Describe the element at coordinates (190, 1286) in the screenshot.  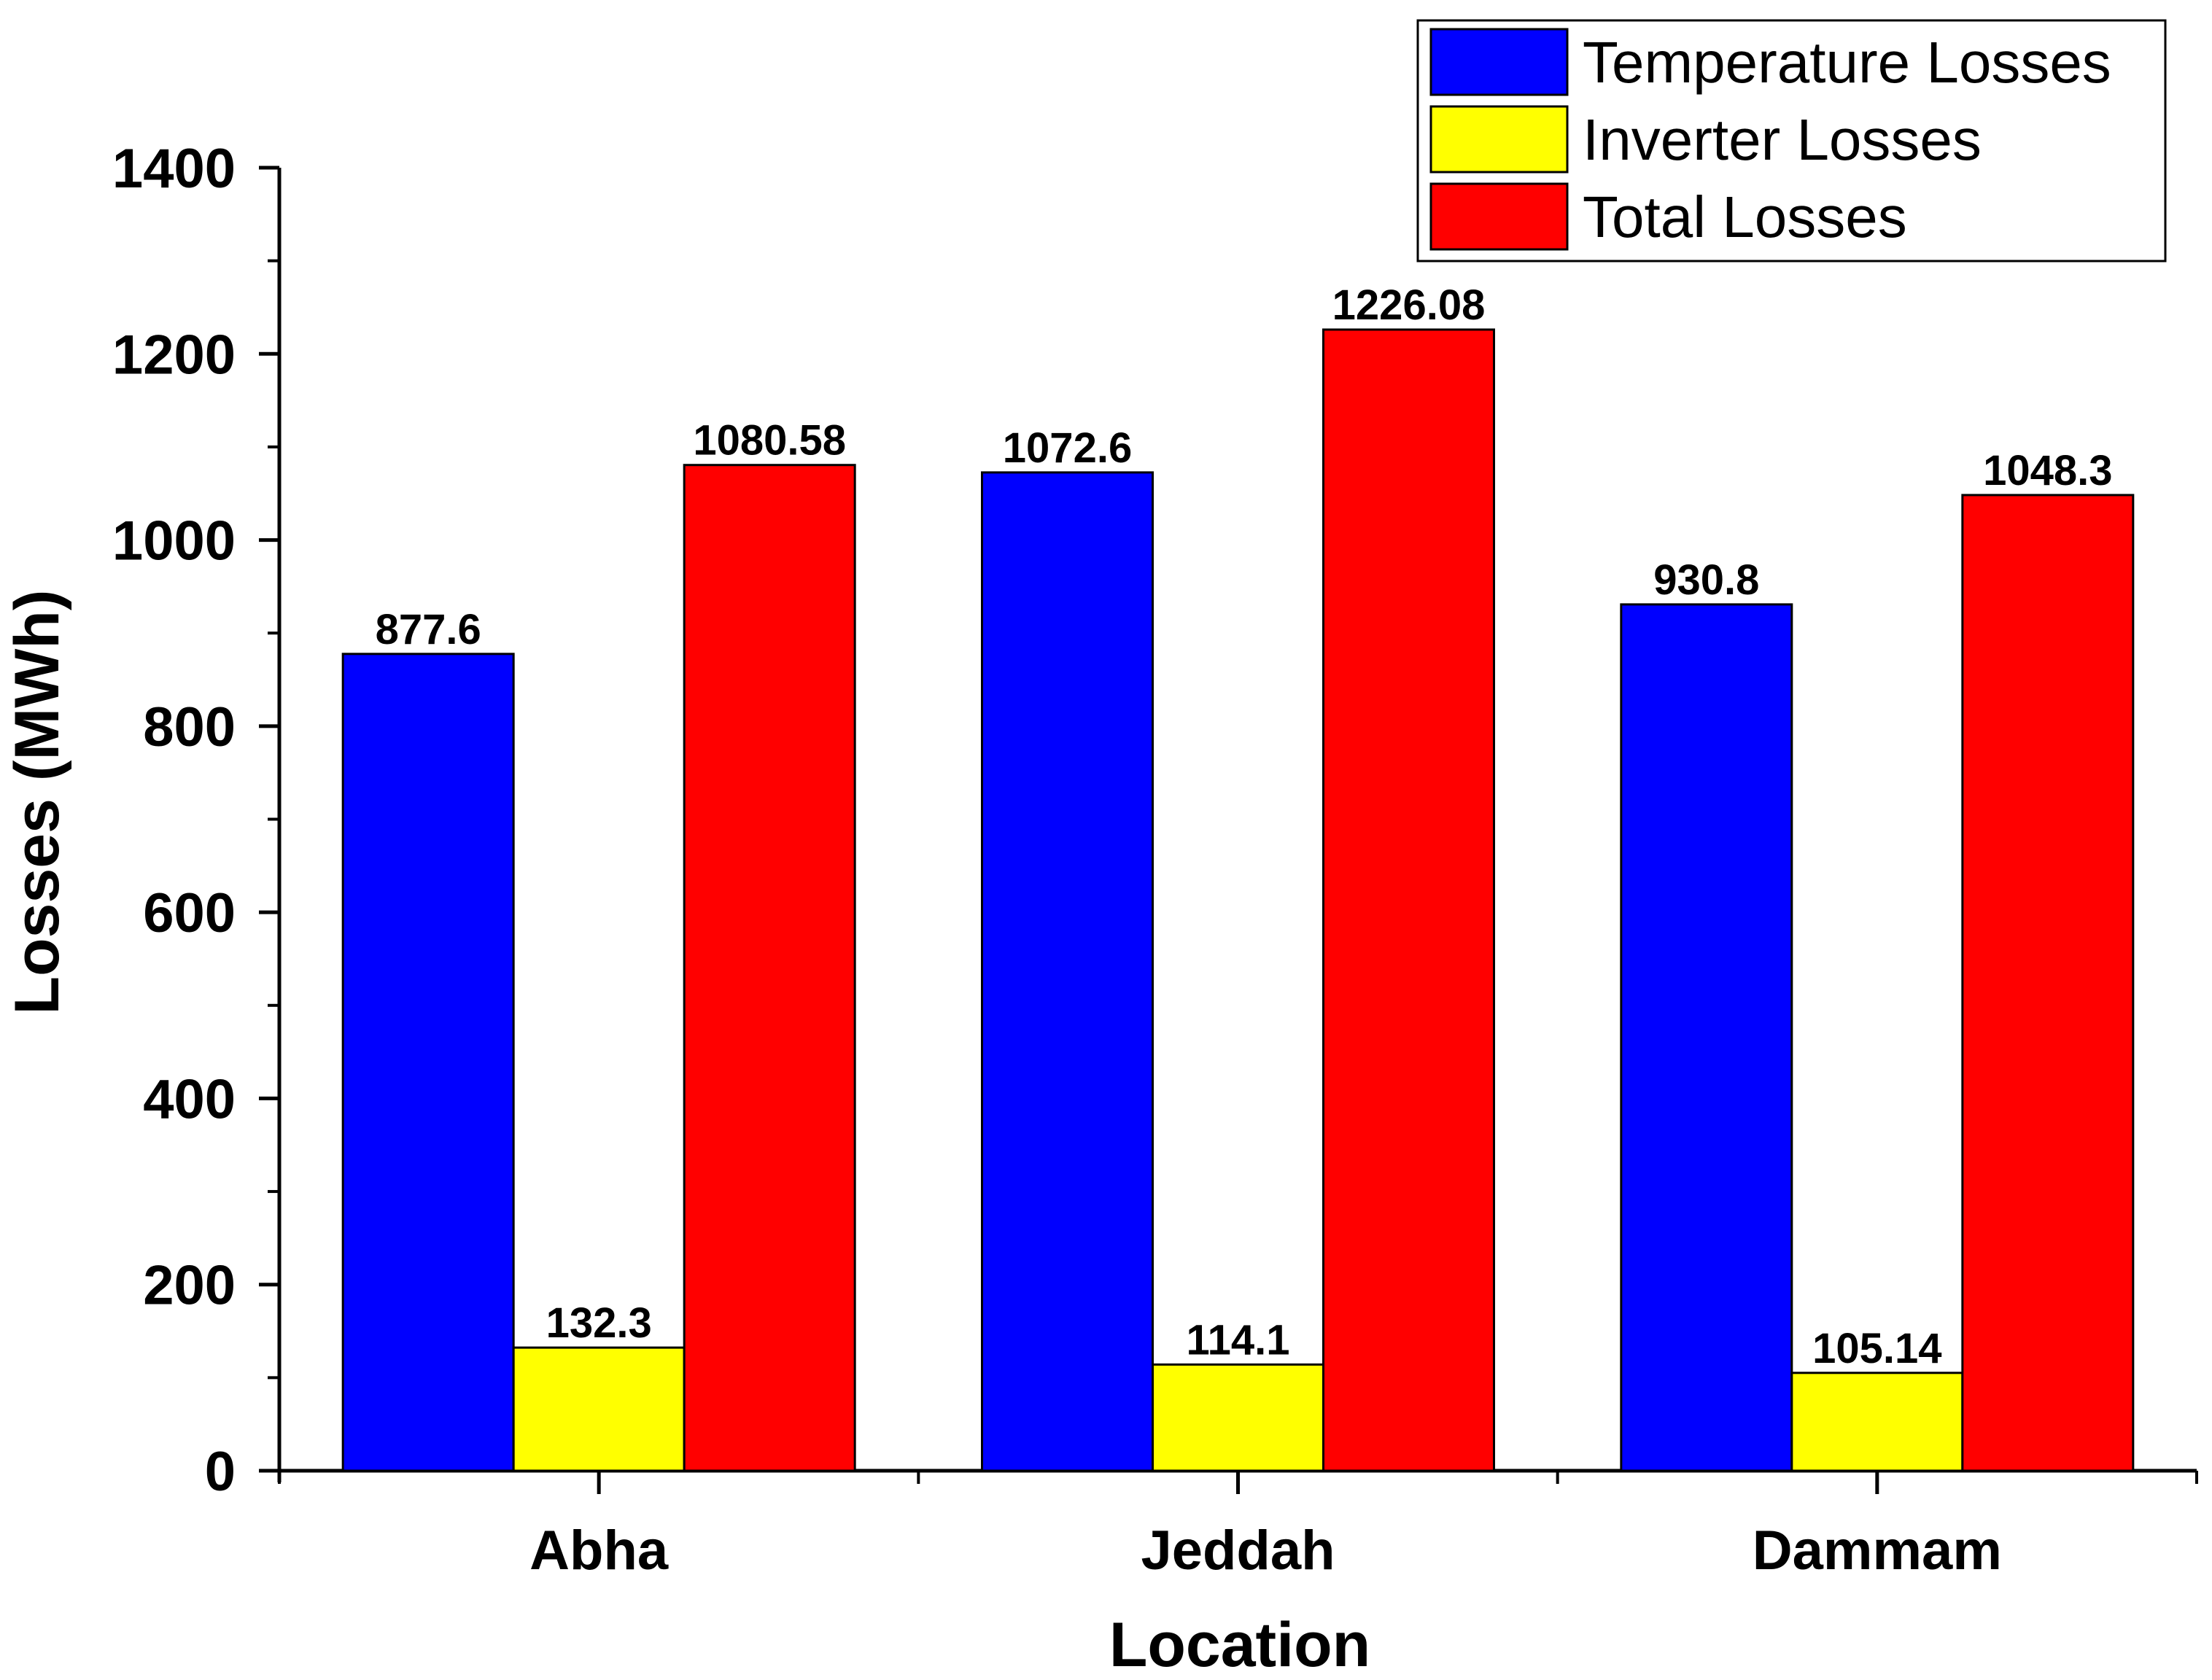
I see `y-tick-label: 200` at that location.